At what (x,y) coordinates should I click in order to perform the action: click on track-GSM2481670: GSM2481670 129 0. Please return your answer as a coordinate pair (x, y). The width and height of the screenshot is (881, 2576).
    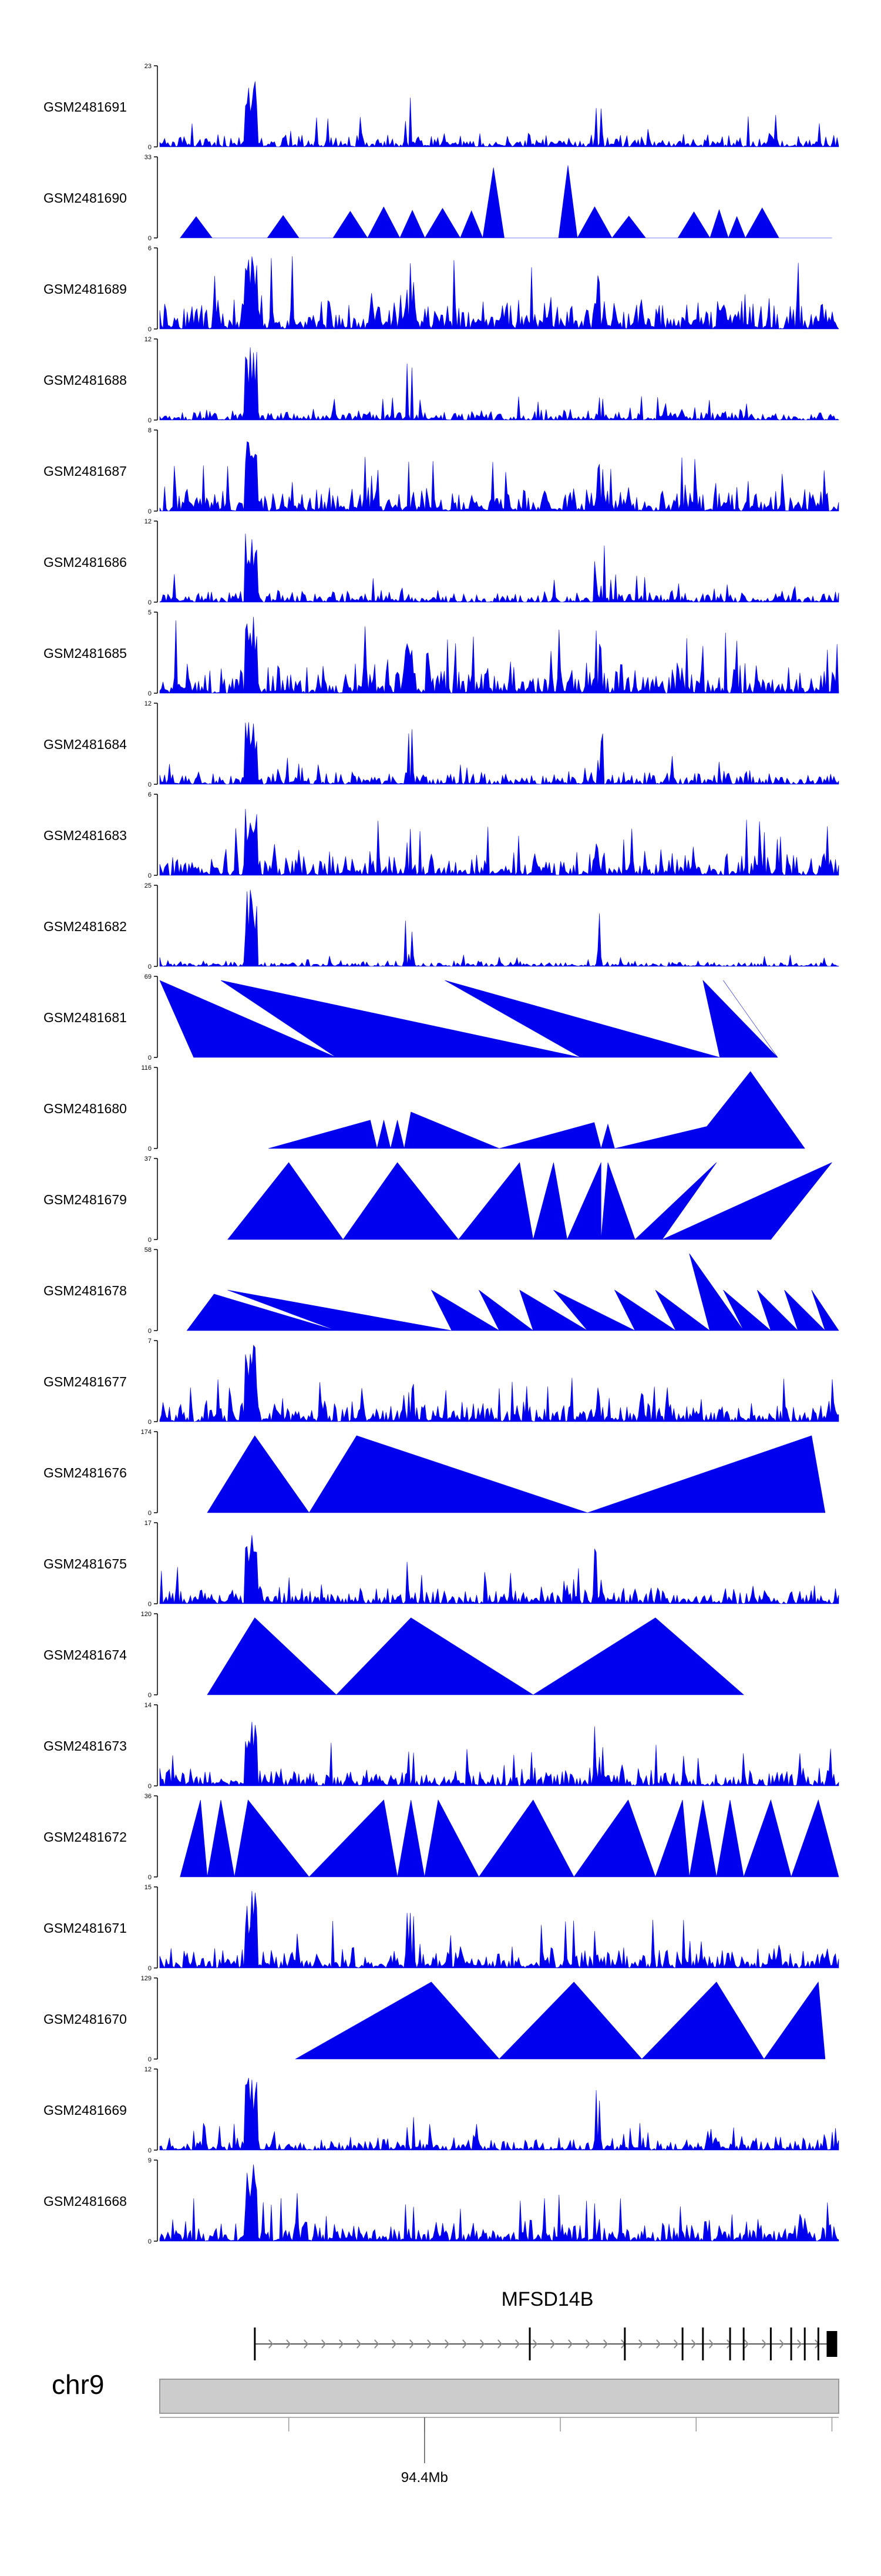
    Looking at the image, I should click on (434, 2019).